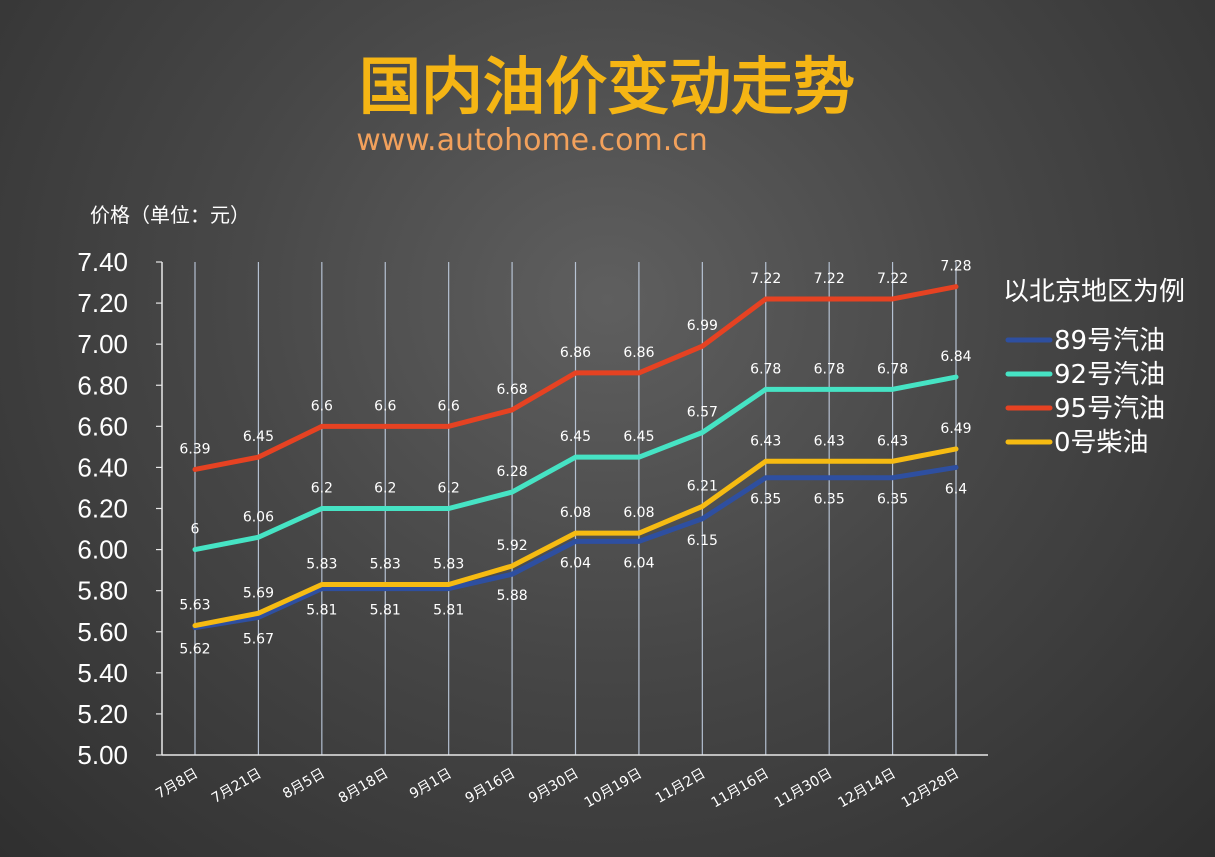 This screenshot has height=857, width=1215. What do you see at coordinates (258, 517) in the screenshot?
I see `data-label-s1-1: 6.06` at bounding box center [258, 517].